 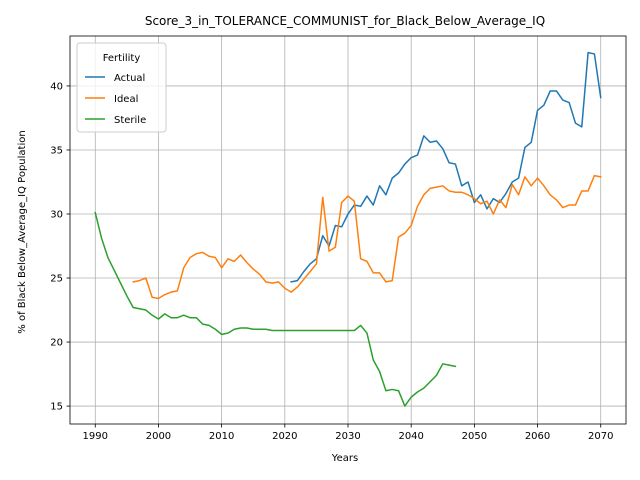 I want to click on x-tick-label: 2030, so click(x=347, y=436).